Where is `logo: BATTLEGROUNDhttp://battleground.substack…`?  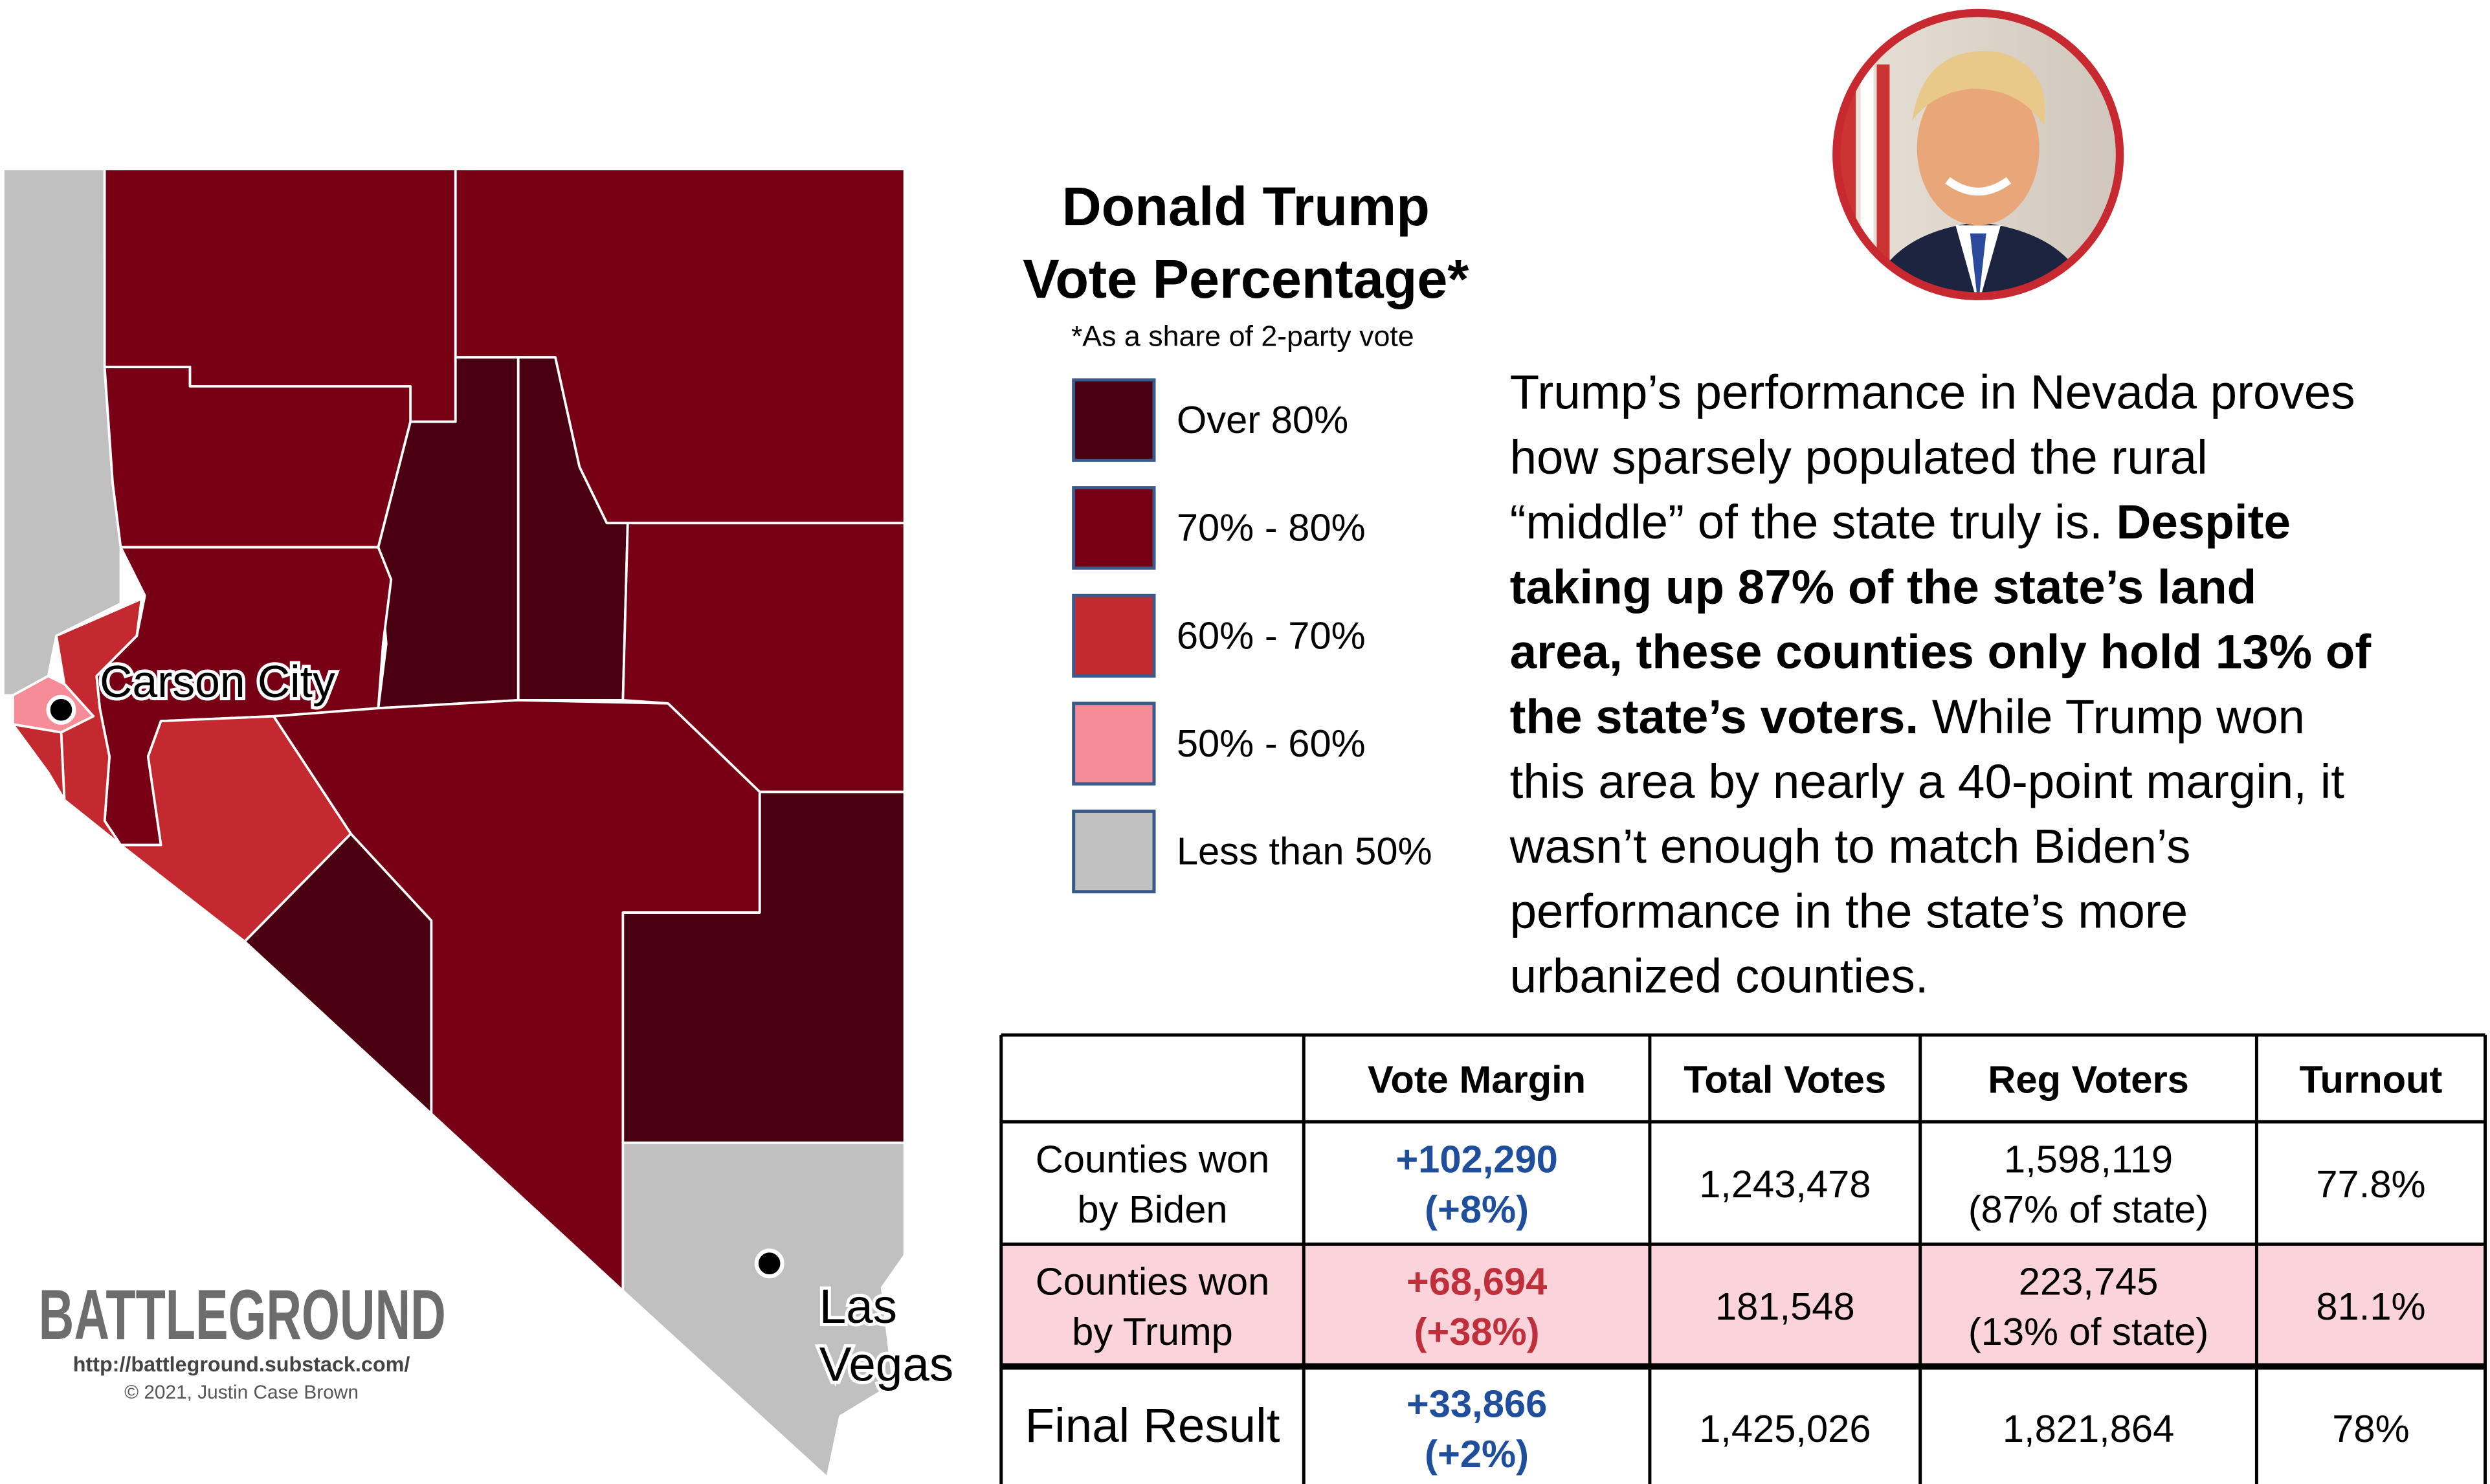
logo: BATTLEGROUNDhttp://battleground.substack… is located at coordinates (242, 1339).